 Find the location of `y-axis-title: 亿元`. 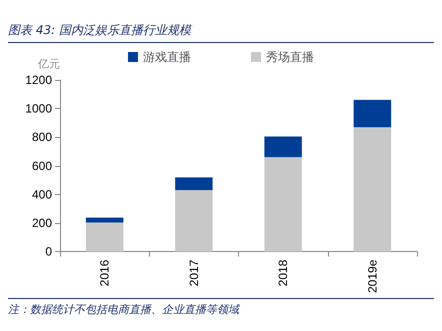

y-axis-title: 亿元 is located at coordinates (48, 64).